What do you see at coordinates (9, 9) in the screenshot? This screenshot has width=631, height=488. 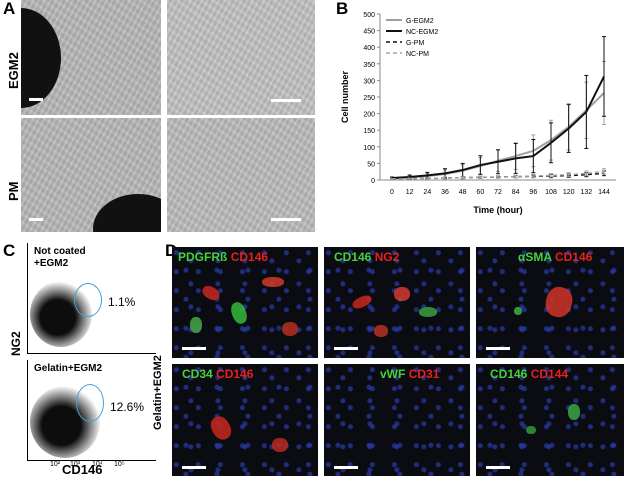 I see `panel-a-label: A` at bounding box center [9, 9].